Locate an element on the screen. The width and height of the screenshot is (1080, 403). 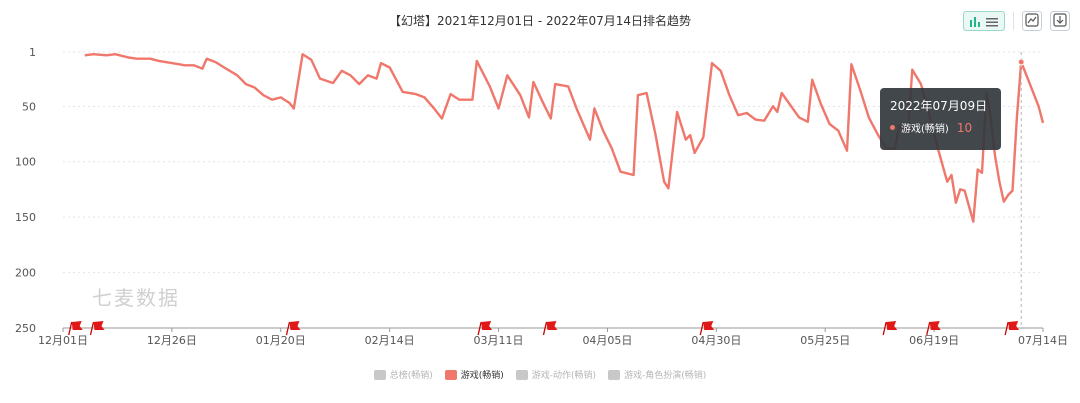
legend-label: 游戏-动作(畅销) is located at coordinates (564, 376).